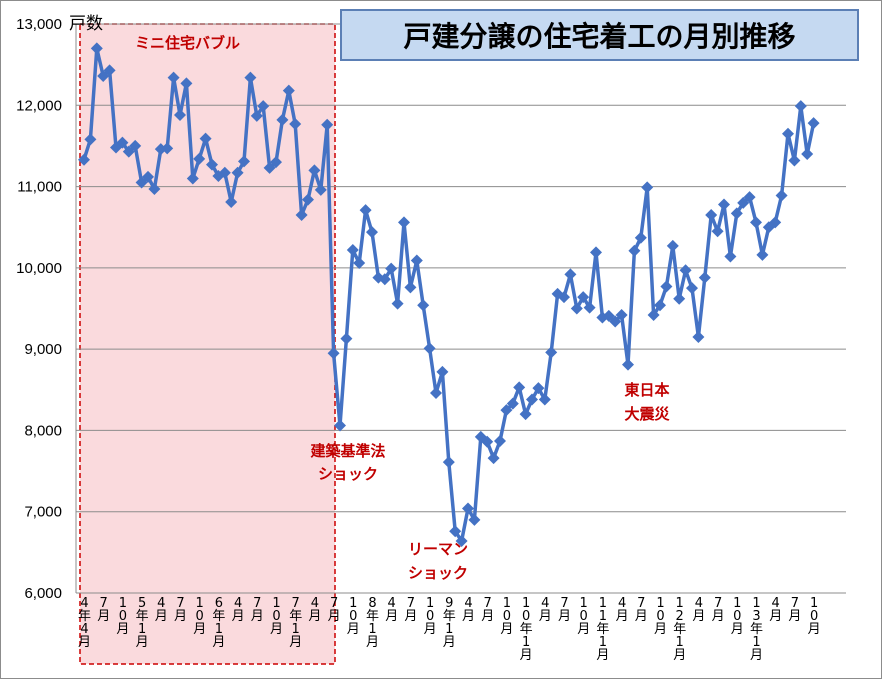 This screenshot has width=882, height=680. I want to click on y-tick-label: 11,000, so click(39, 187).